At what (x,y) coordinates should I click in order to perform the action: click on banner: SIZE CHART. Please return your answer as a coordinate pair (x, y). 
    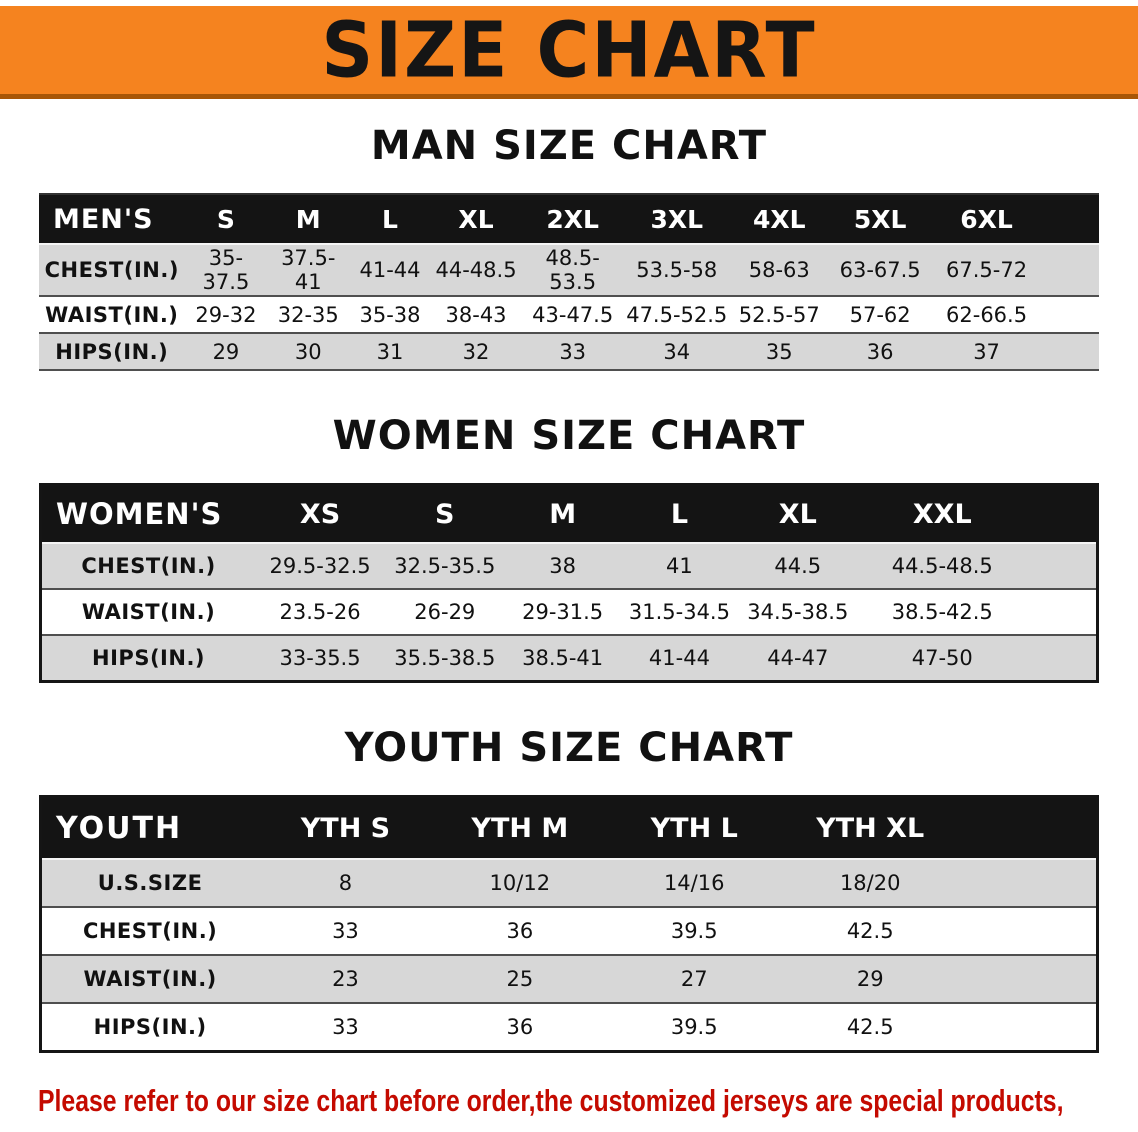
    Looking at the image, I should click on (569, 52).